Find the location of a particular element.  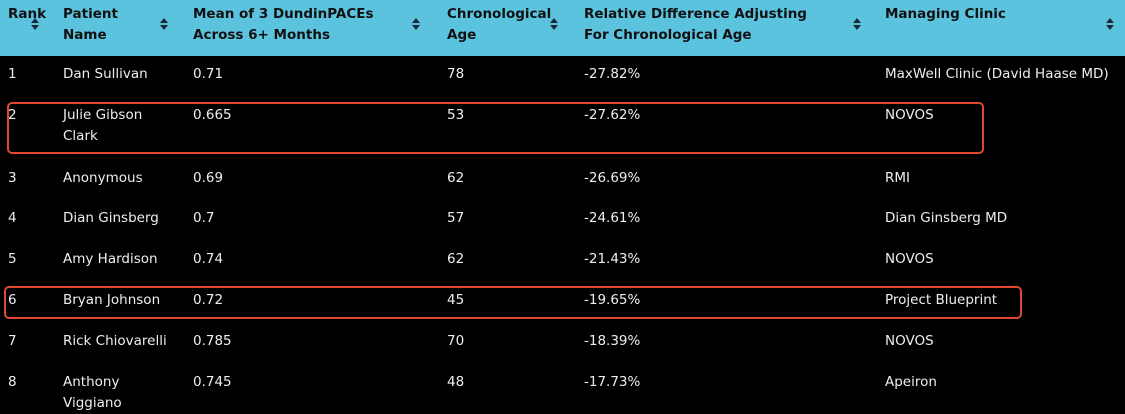

column-header: Patient Name is located at coordinates (90, 24).